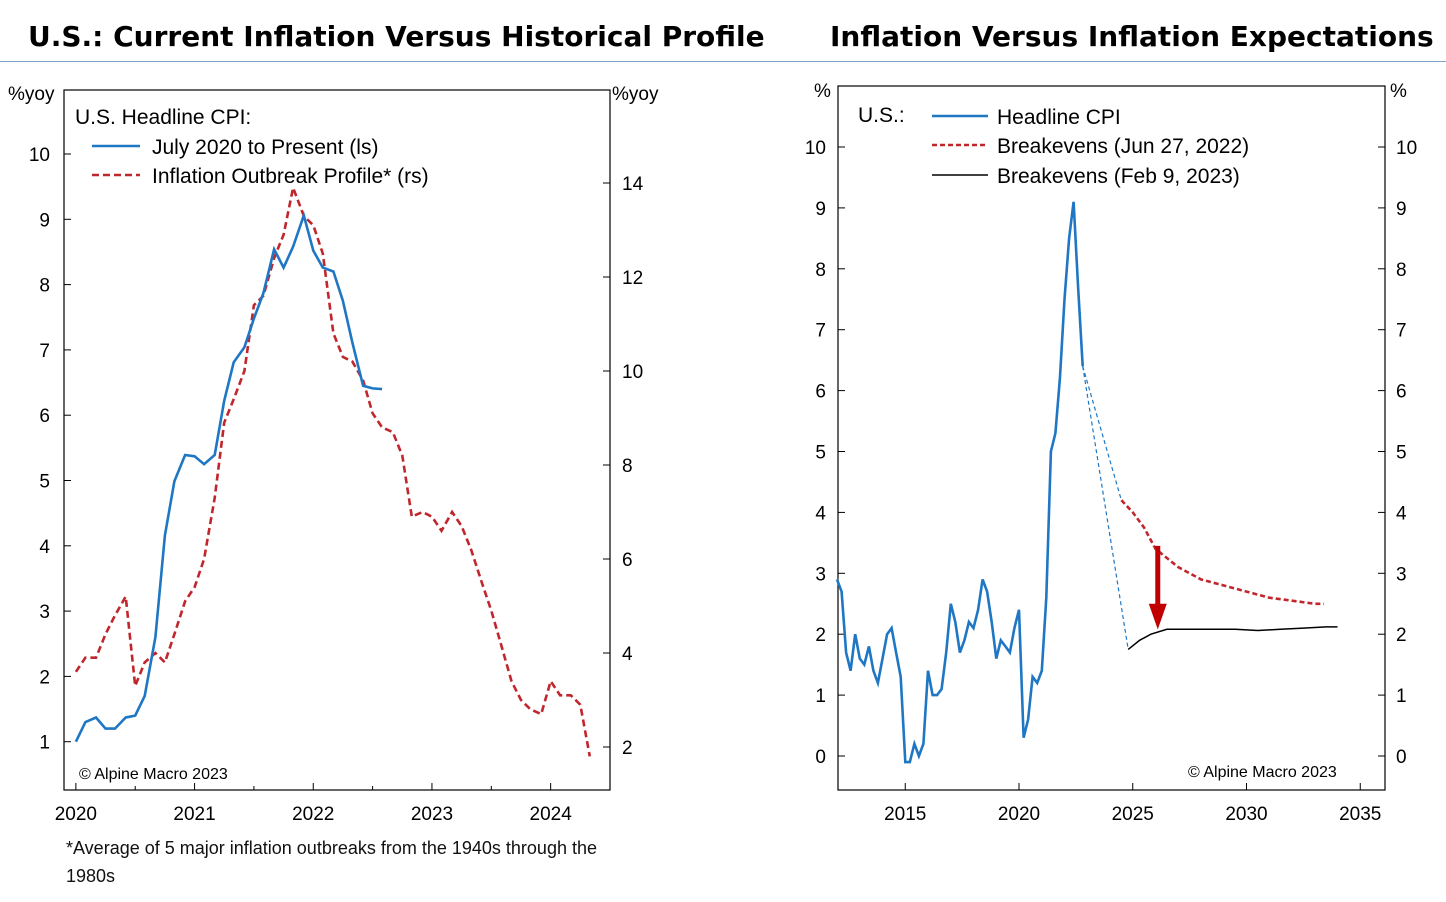  I want to click on right-y-tick-label: 14, so click(633, 184).